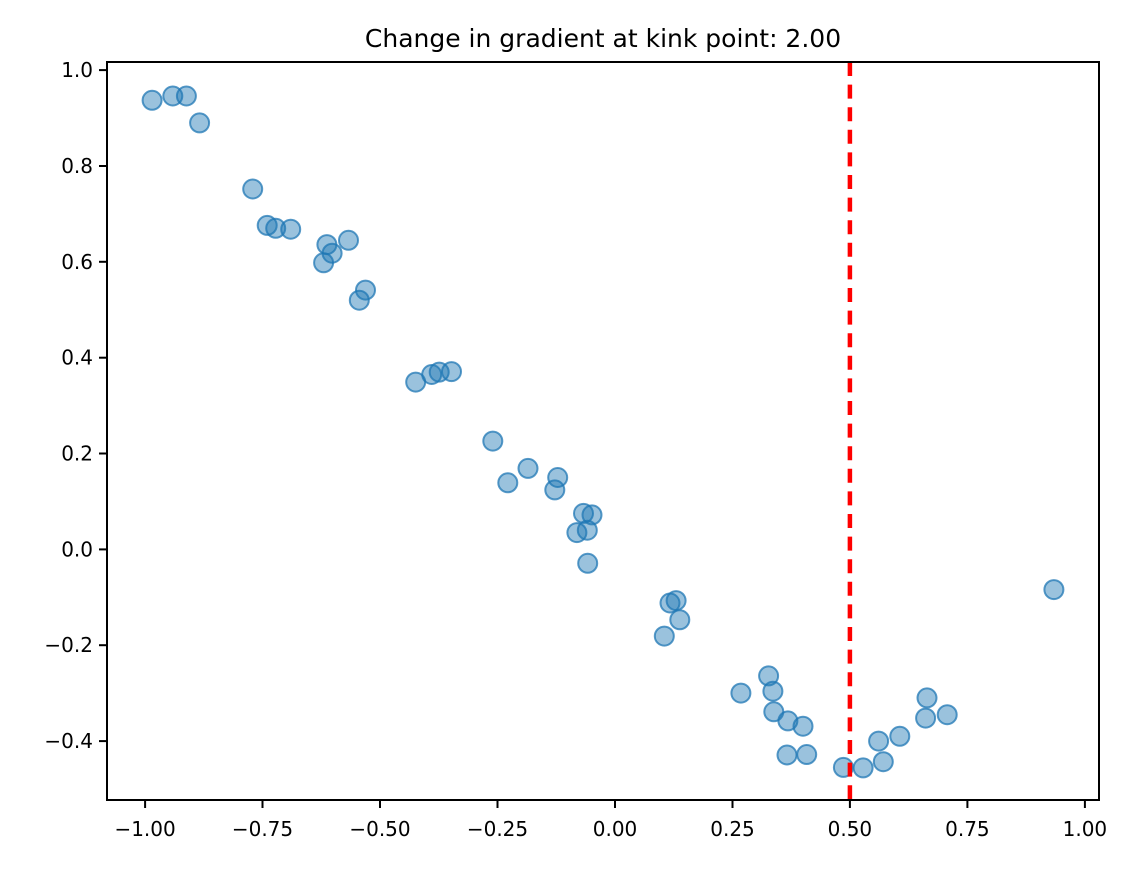  What do you see at coordinates (850, 829) in the screenshot?
I see `x-tick-label: 0.50` at bounding box center [850, 829].